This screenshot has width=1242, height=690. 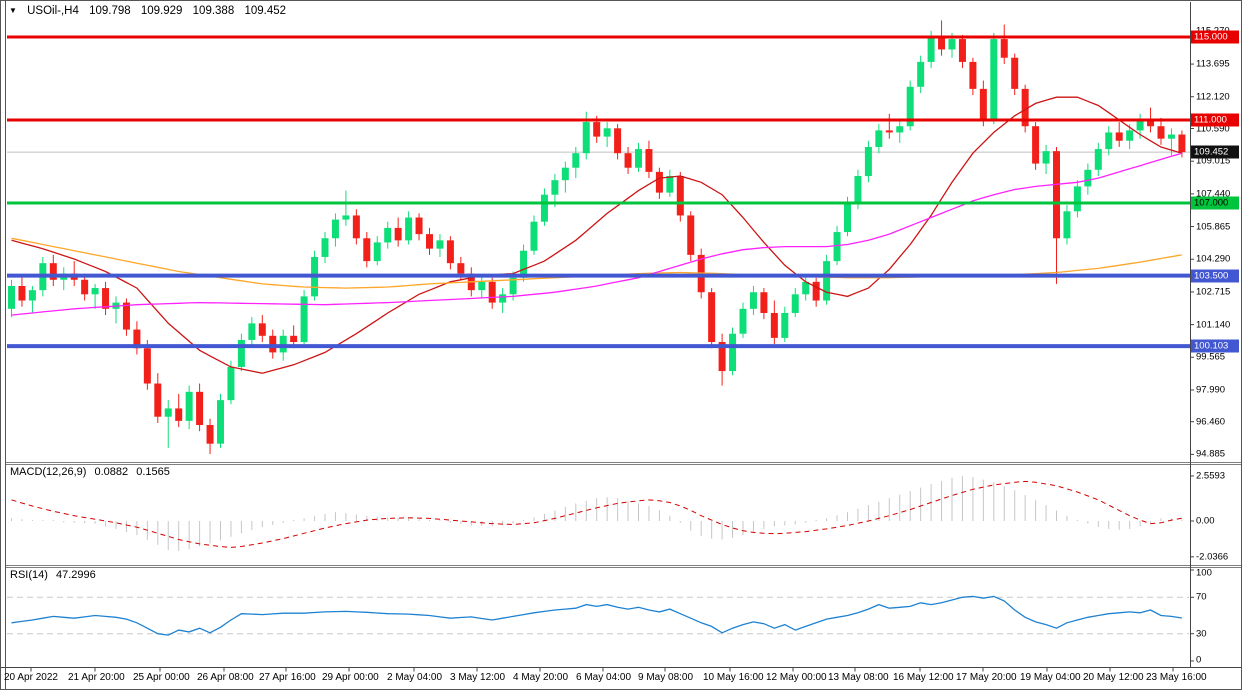 I want to click on price-tick-label: 113.695, so click(x=1213, y=64).